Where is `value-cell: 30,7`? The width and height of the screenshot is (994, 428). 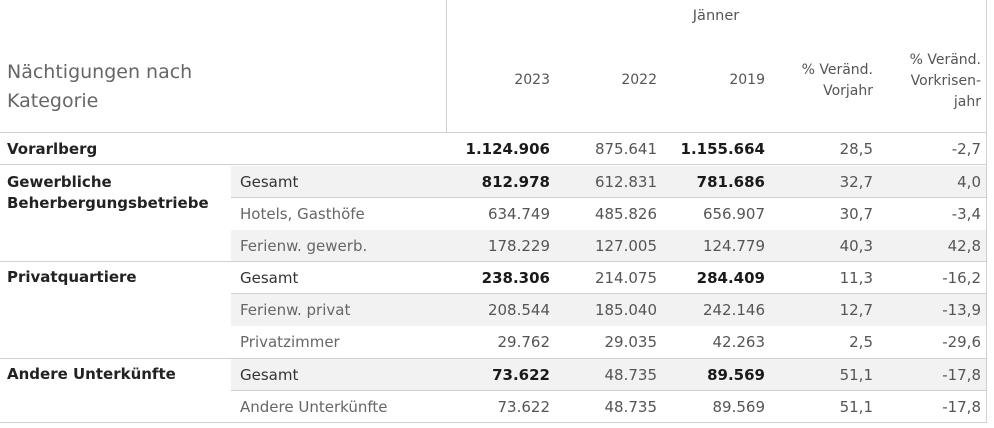 value-cell: 30,7 is located at coordinates (856, 214).